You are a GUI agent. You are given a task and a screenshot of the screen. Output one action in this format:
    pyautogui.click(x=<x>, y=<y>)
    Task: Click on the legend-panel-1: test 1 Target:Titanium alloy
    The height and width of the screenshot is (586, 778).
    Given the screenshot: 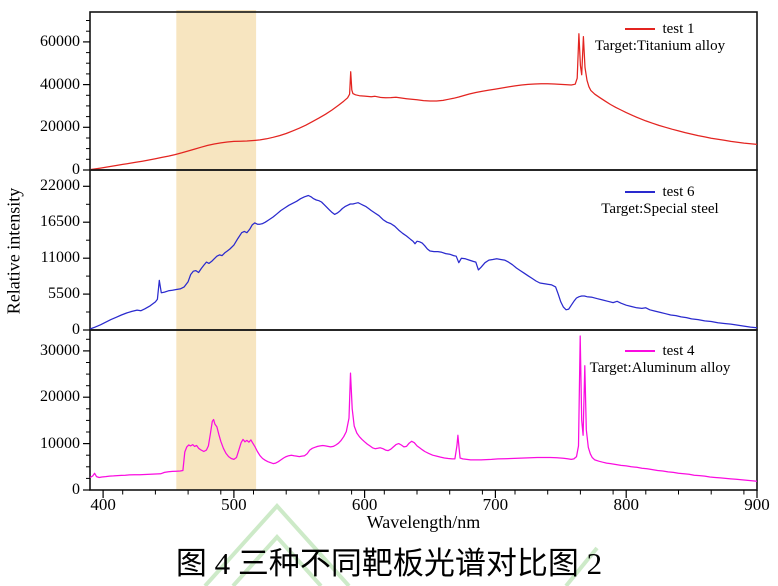 What is the action you would take?
    pyautogui.click(x=660, y=37)
    